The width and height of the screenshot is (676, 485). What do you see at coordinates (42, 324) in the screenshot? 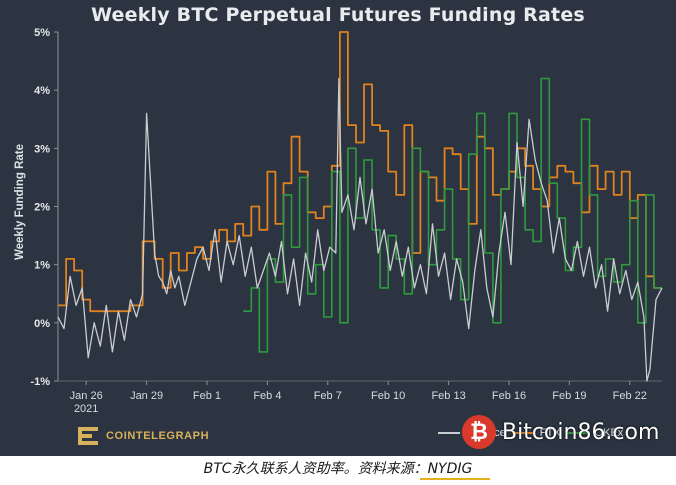
I see `y-tick-label: 0%` at bounding box center [42, 324].